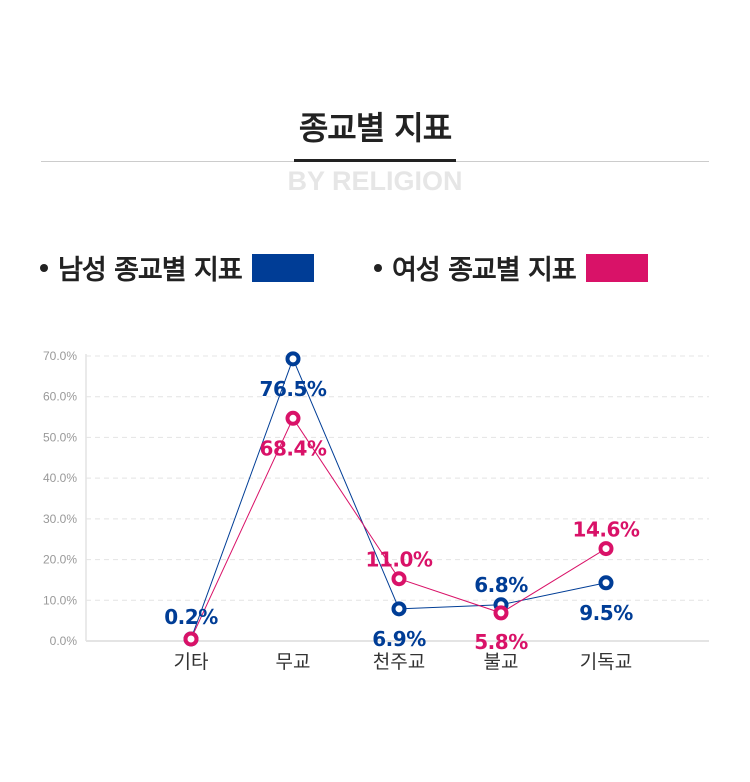  What do you see at coordinates (375, 181) in the screenshot?
I see `page-subtitle: BY RELIGION` at bounding box center [375, 181].